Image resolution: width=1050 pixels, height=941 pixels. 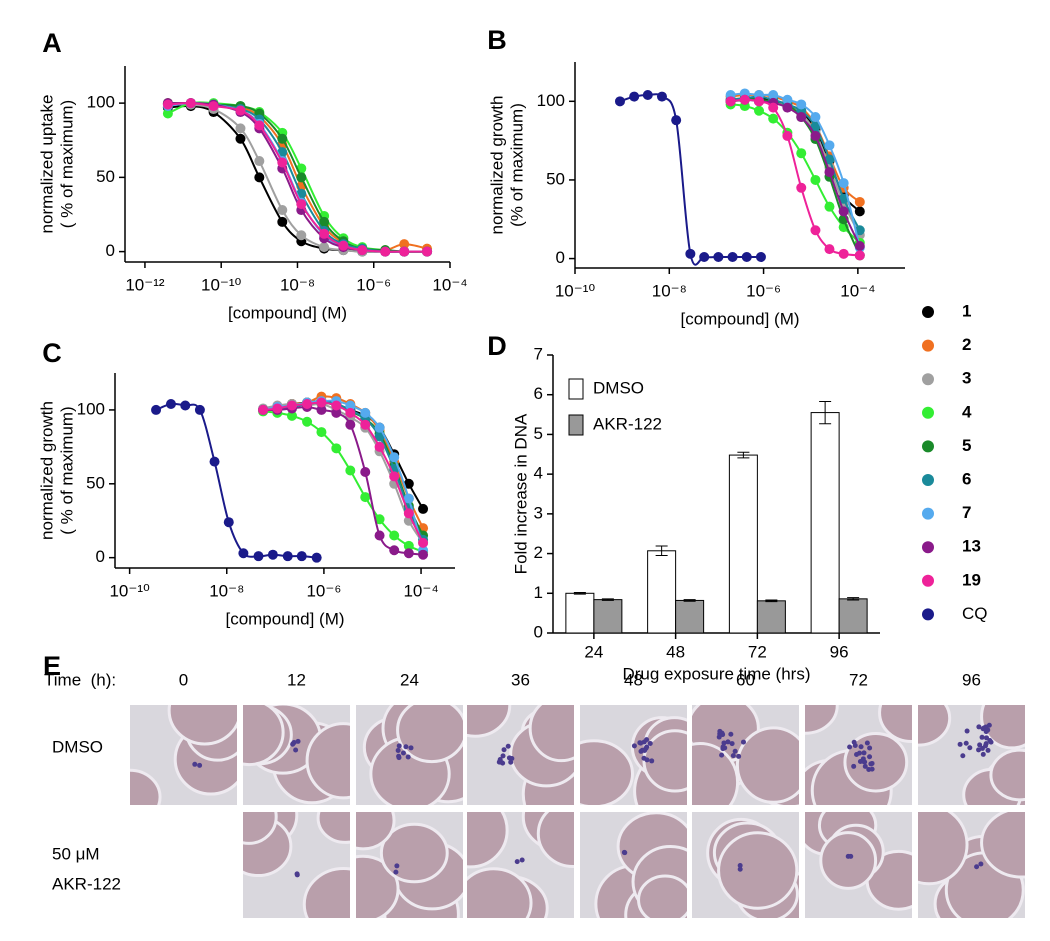 What do you see at coordinates (538, 393) in the screenshot?
I see `y-tick-label: 6` at bounding box center [538, 393].